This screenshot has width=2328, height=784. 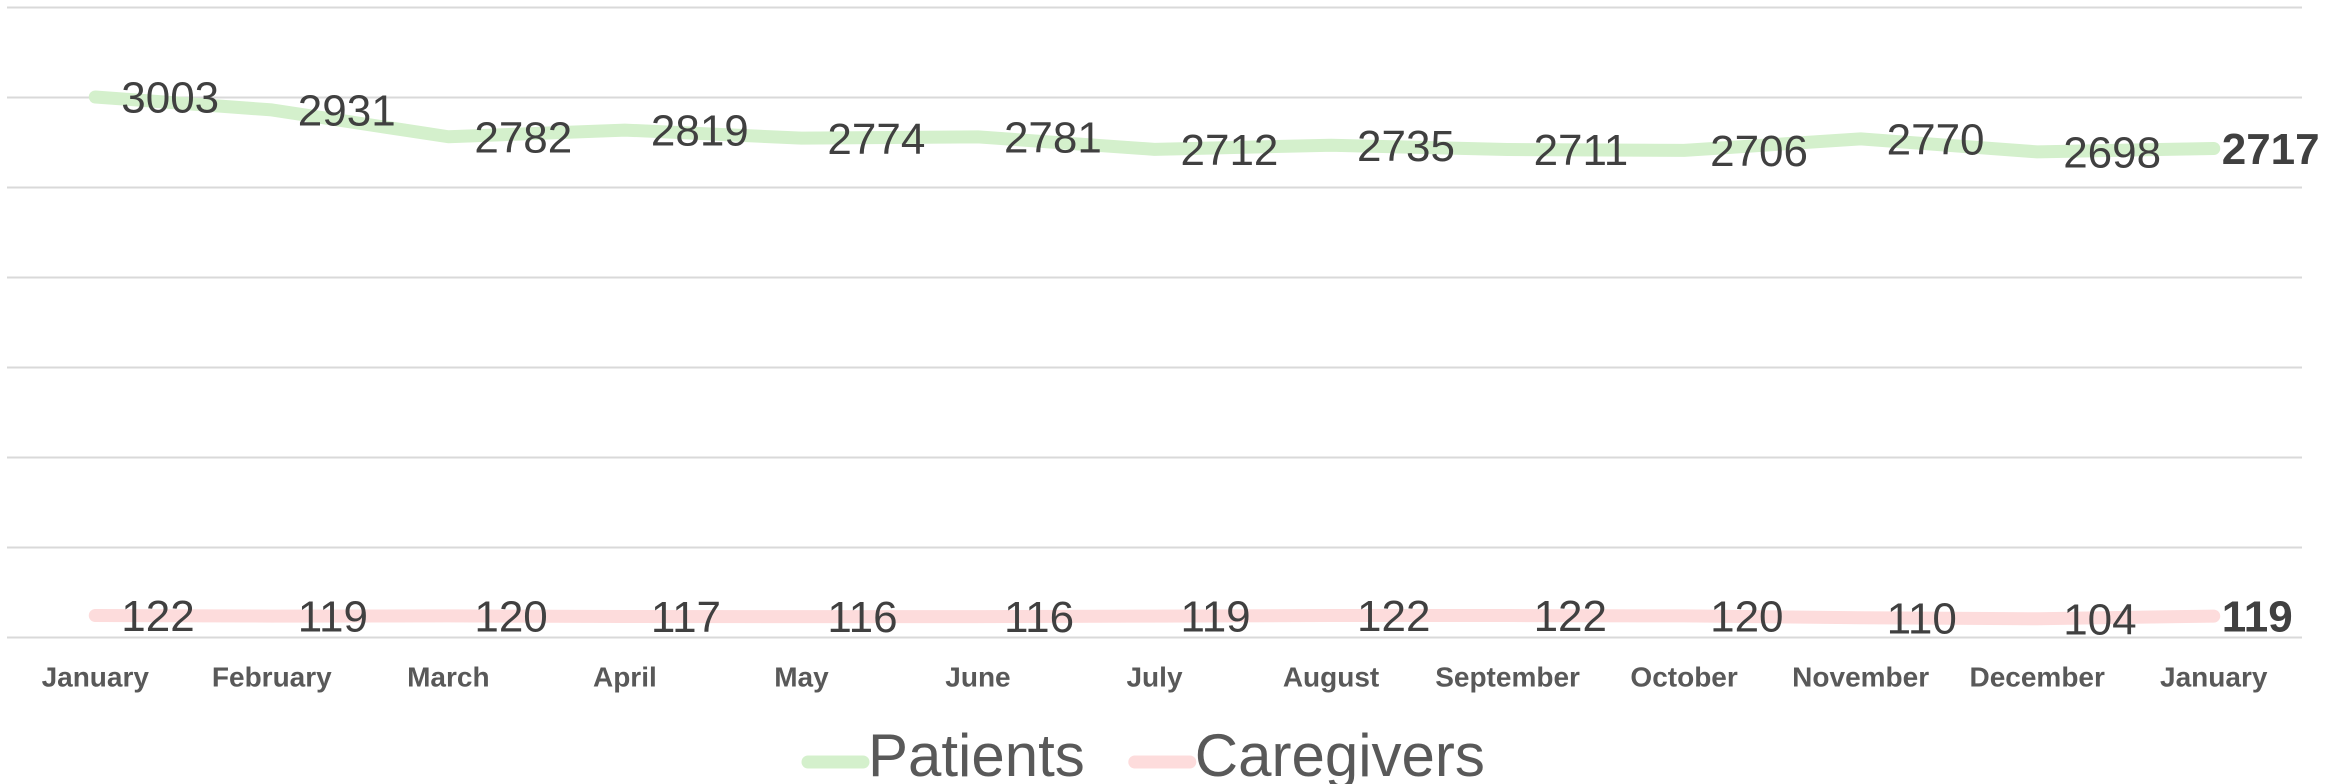 What do you see at coordinates (1331, 676) in the screenshot?
I see `x-tick-label: August` at bounding box center [1331, 676].